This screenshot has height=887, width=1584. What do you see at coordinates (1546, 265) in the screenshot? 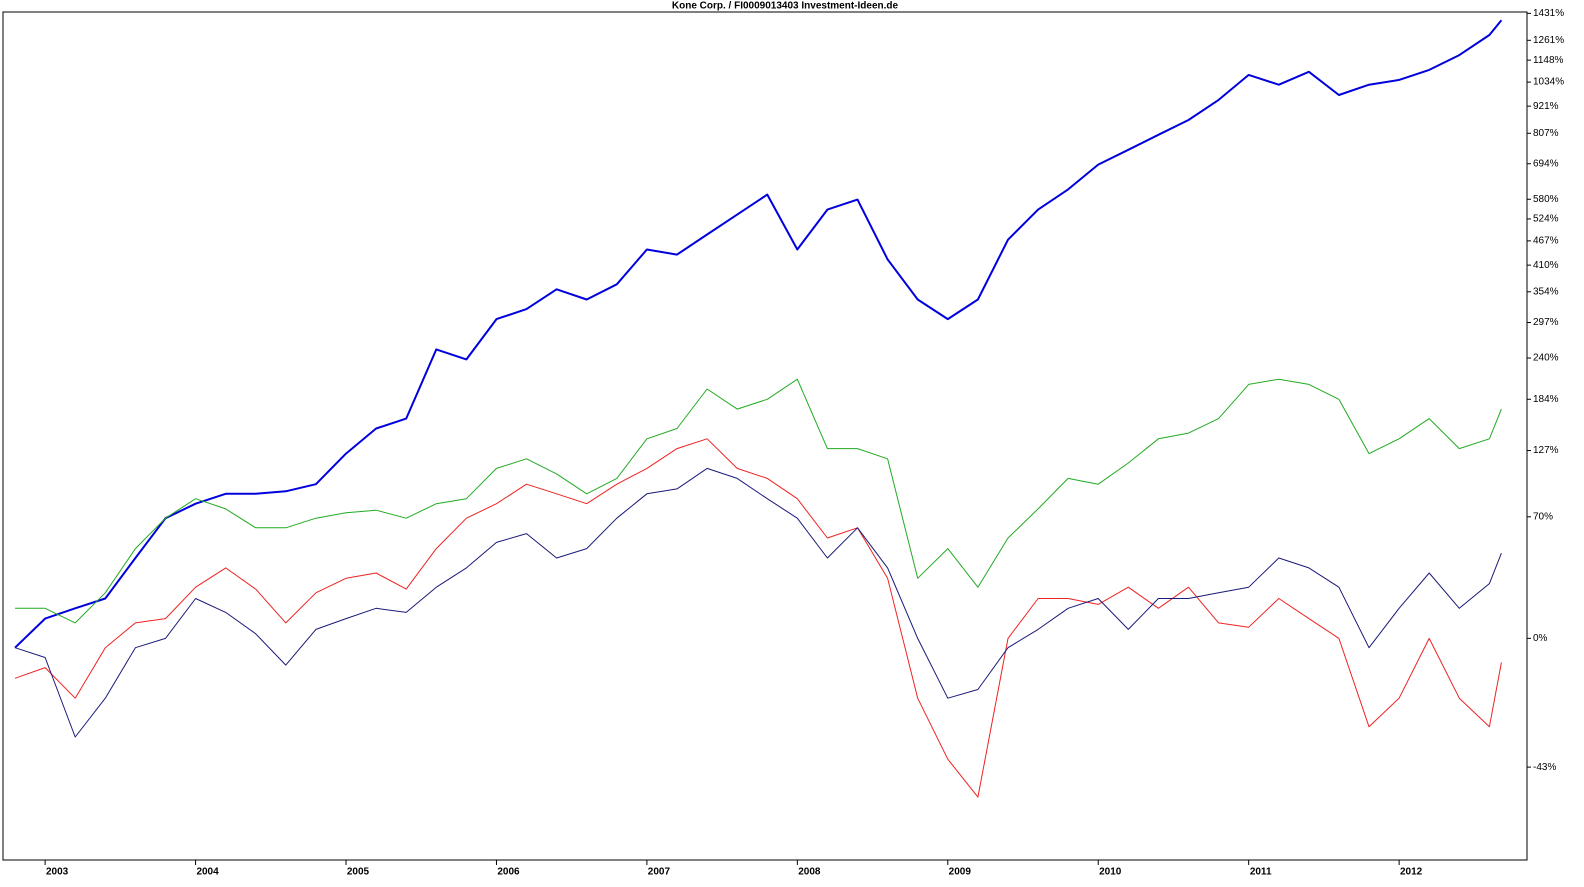
I see `y-tick-label: 410%` at bounding box center [1546, 265].